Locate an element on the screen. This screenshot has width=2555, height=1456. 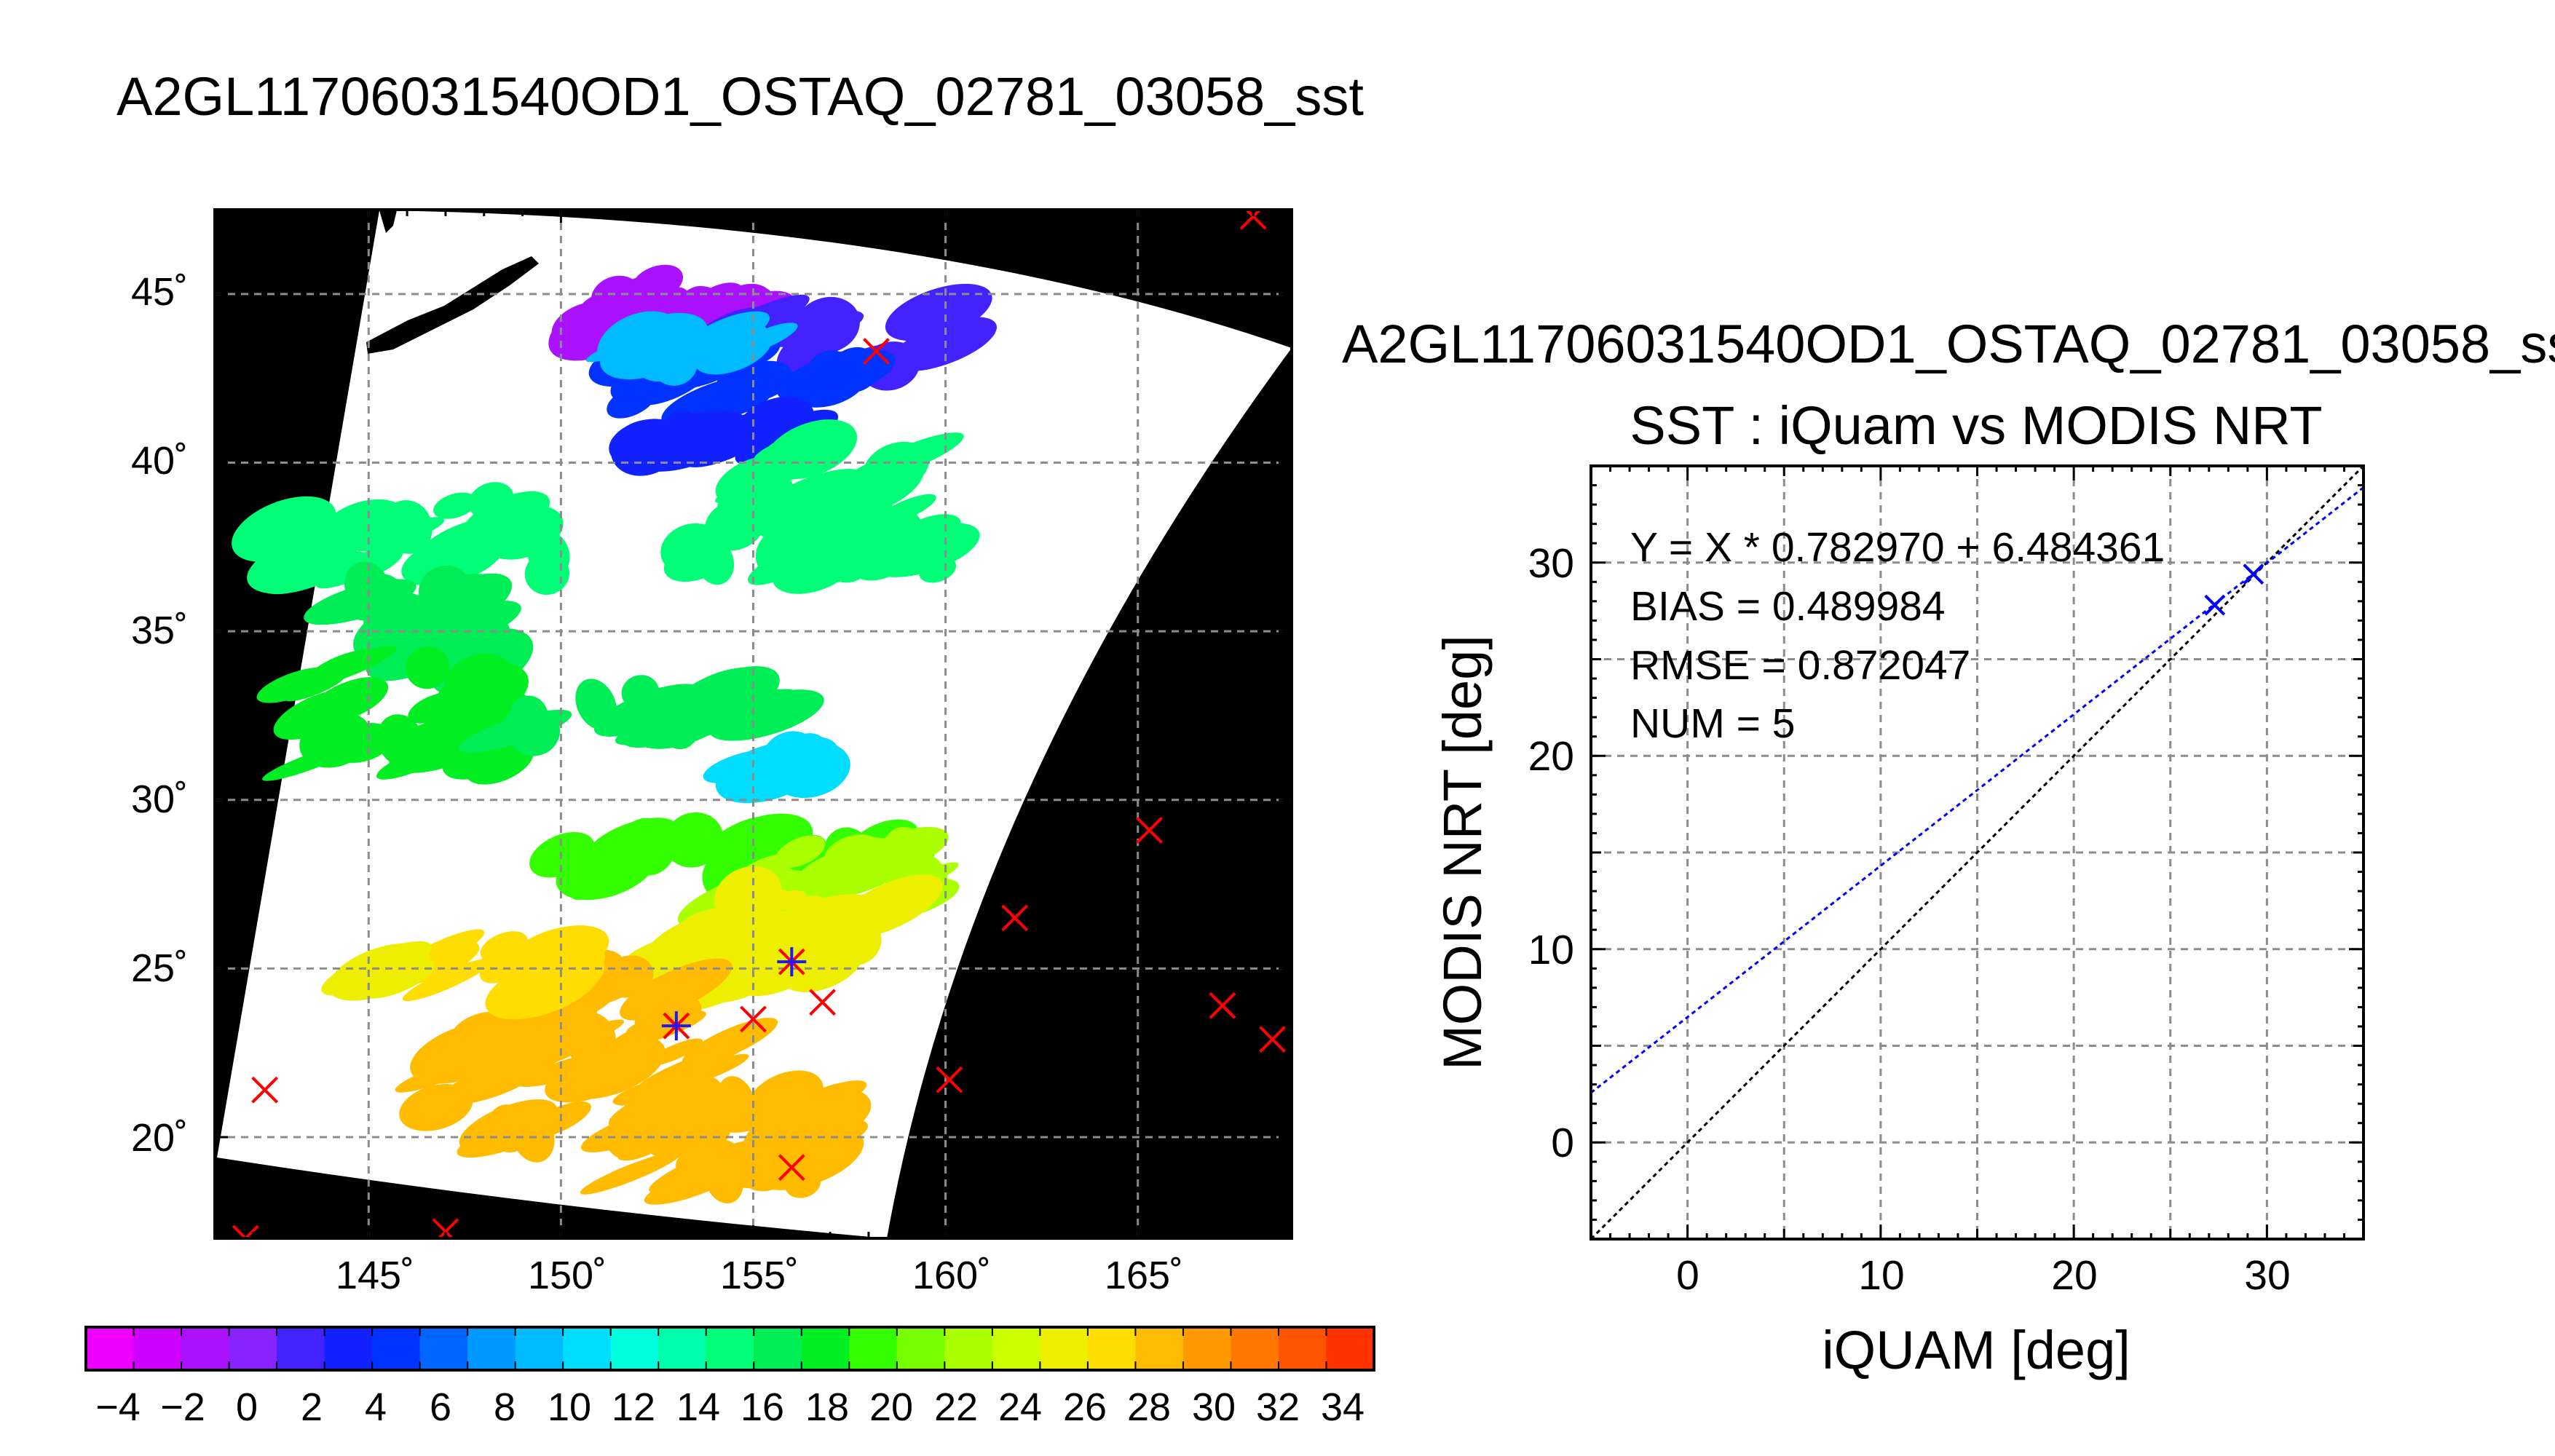
colorbar-label: 4 is located at coordinates (376, 1407).